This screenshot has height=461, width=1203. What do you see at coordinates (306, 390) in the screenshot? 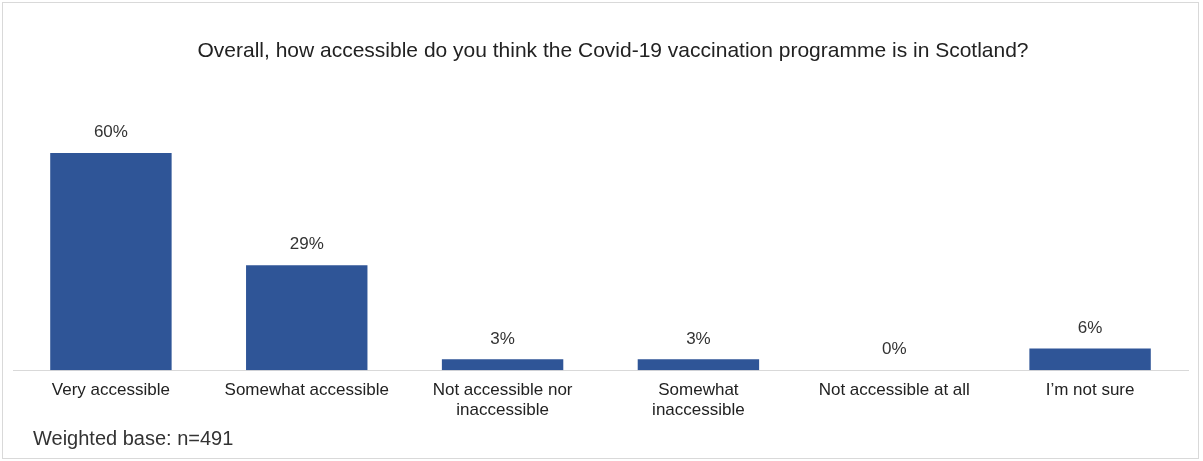
I see `x-tick-label: Somewhat accessible` at bounding box center [306, 390].